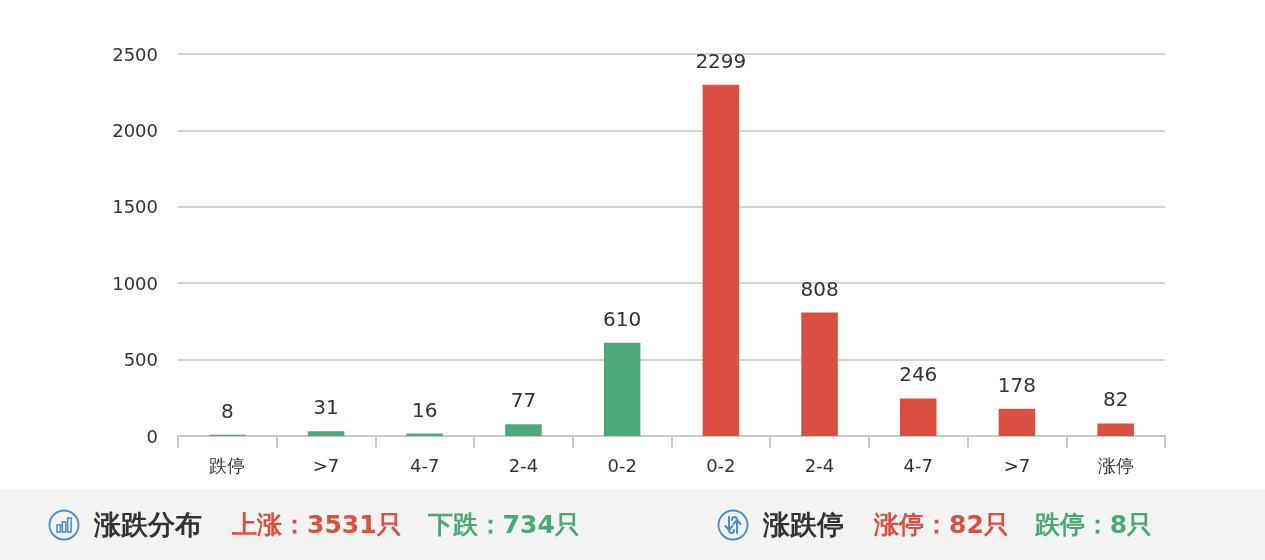 This screenshot has width=1265, height=560. Describe the element at coordinates (148, 524) in the screenshot. I see `text: 涨跌分布` at that location.